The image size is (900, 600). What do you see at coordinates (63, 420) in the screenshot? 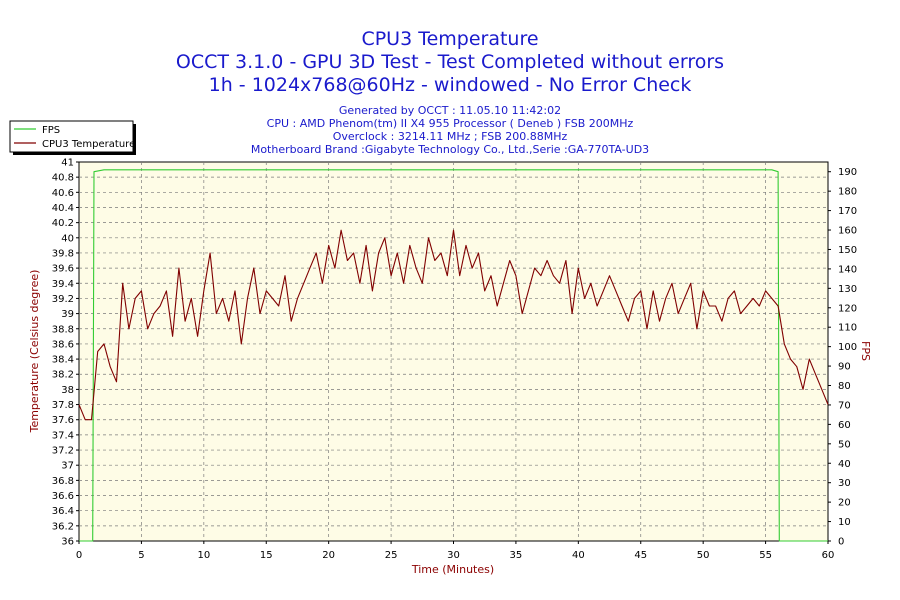
I see `tick-label-left: 37.6` at bounding box center [63, 420].